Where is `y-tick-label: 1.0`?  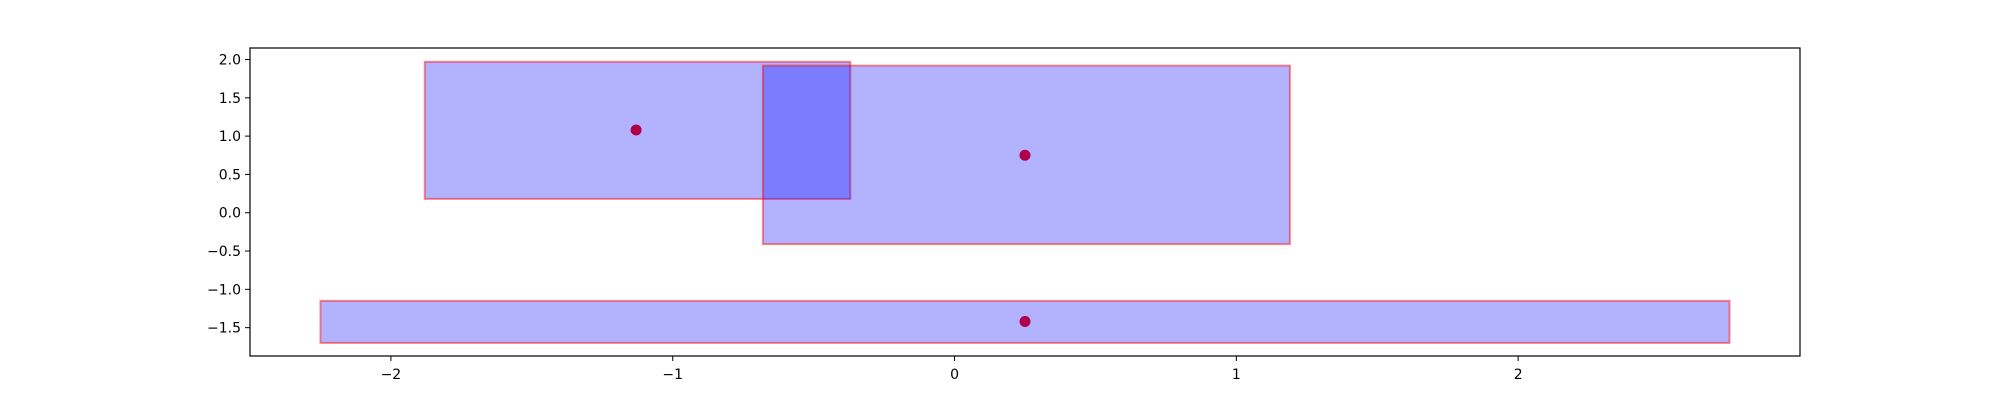 y-tick-label: 1.0 is located at coordinates (230, 137).